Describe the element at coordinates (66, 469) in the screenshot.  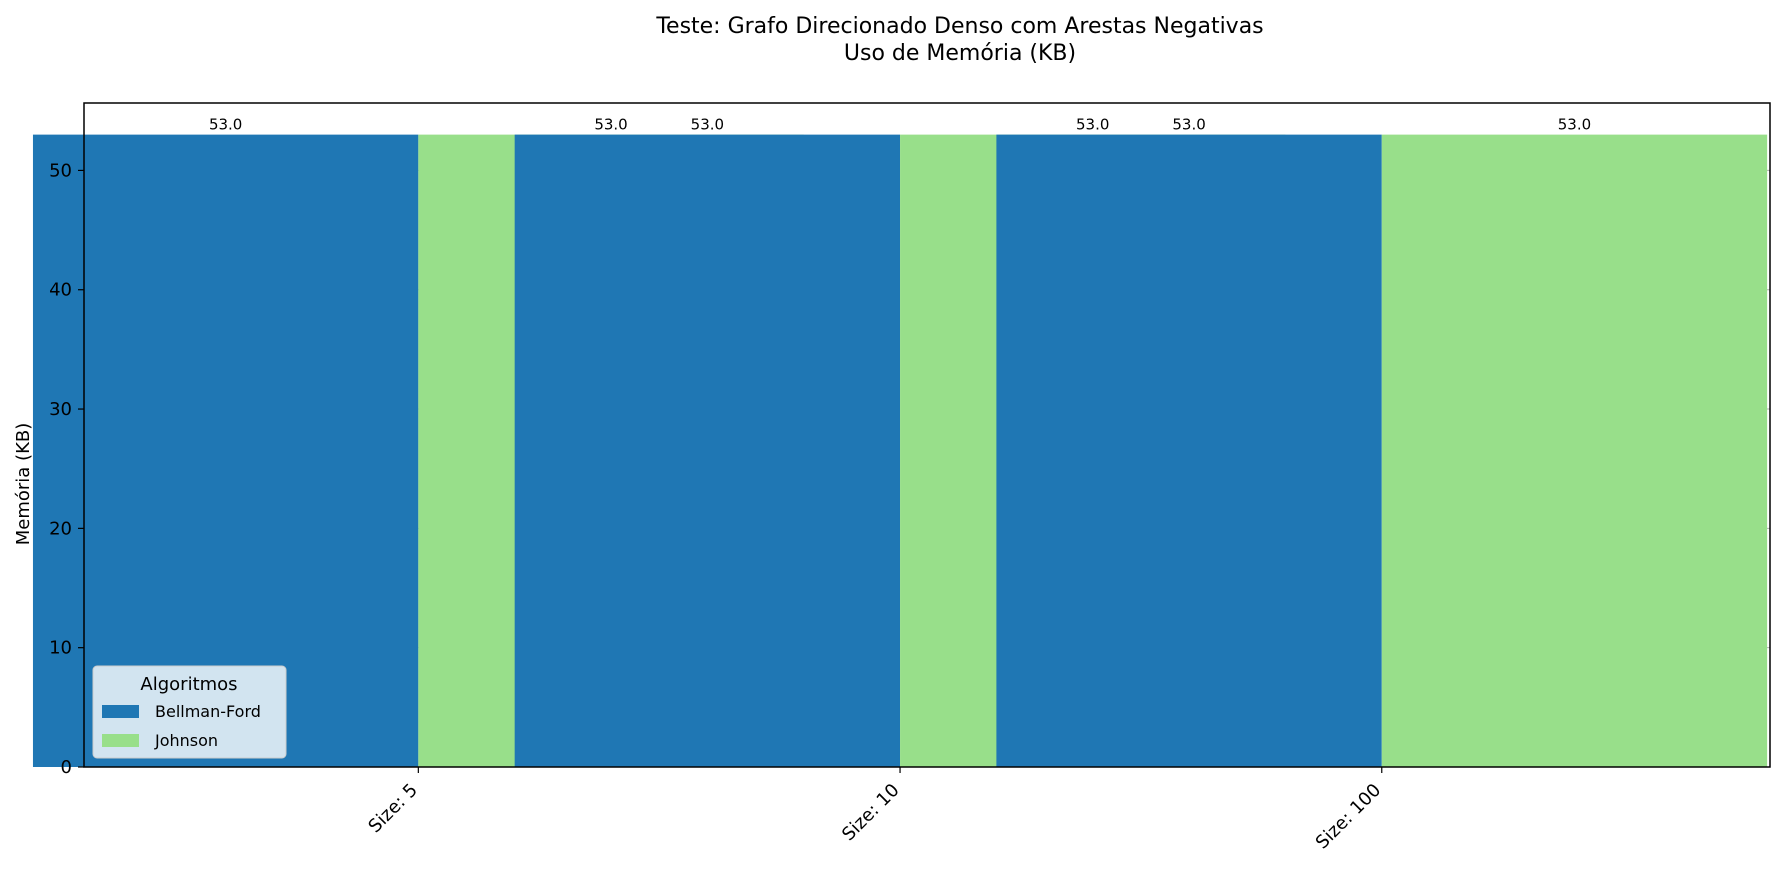
I see `y-axis: 0 10 20 30 40 50` at that location.